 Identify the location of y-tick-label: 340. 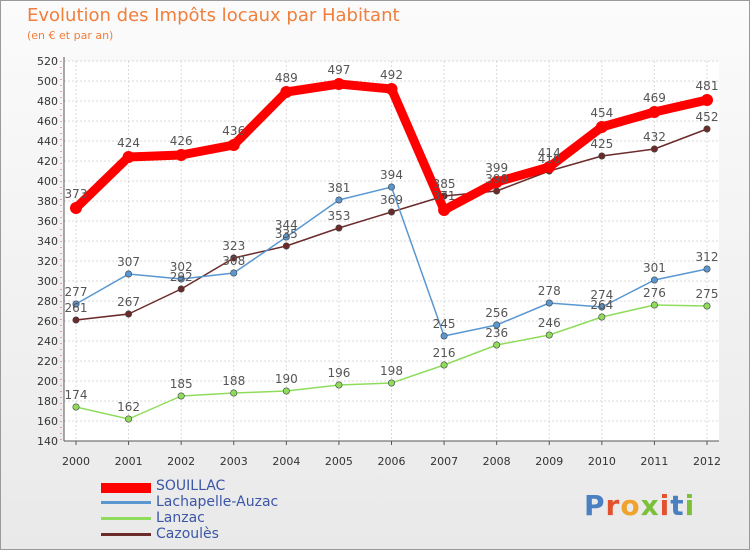
(47, 241).